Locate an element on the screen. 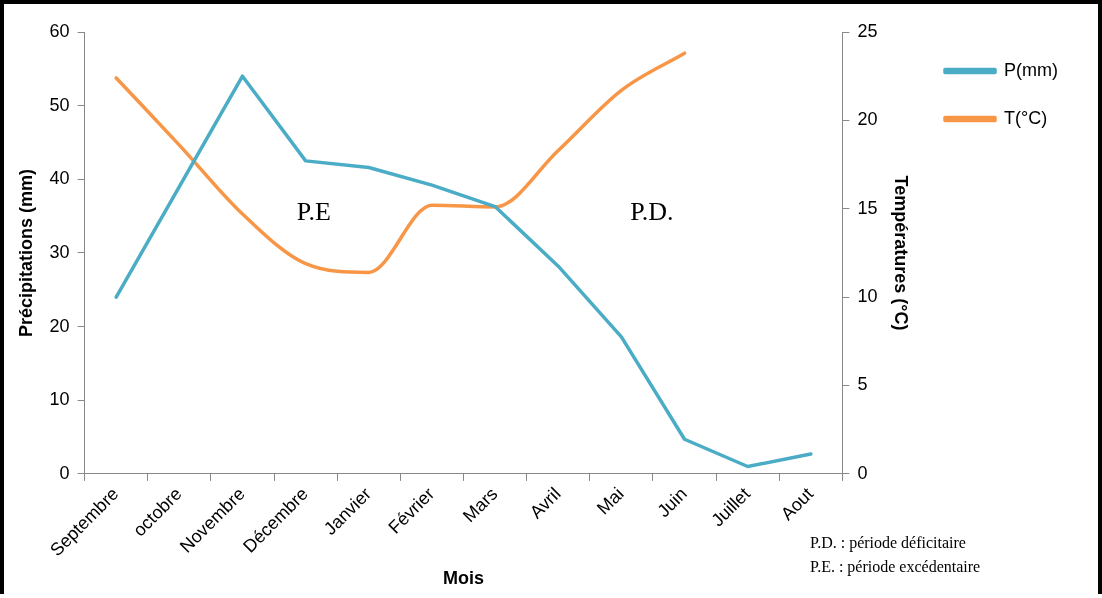 The width and height of the screenshot is (1102, 598). y-axis-title: Précipitations (mm) is located at coordinates (25, 252).